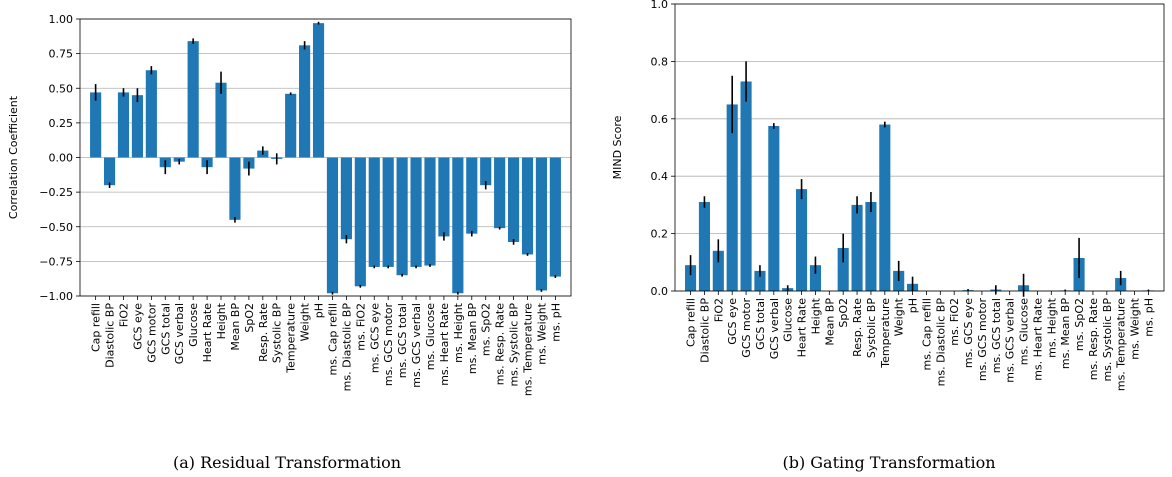 This screenshot has width=1172, height=477. I want to click on x-tick-label: Temperature, so click(291, 338).